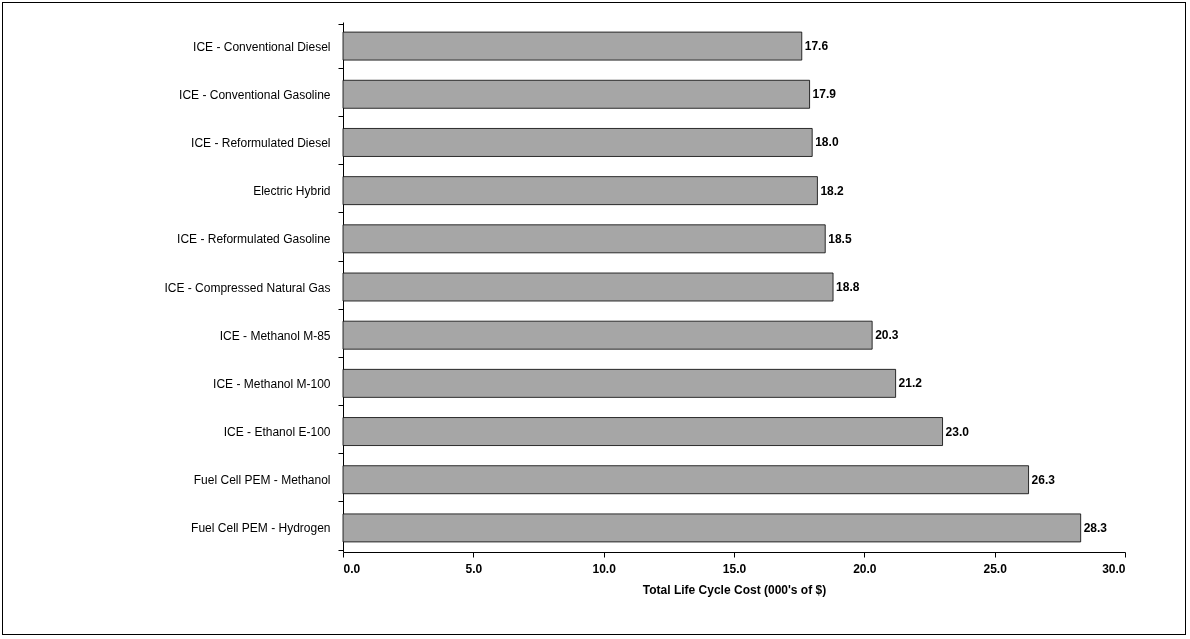 The width and height of the screenshot is (1190, 639). I want to click on y-tick-label: ICE - Conventional Diesel, so click(262, 46).